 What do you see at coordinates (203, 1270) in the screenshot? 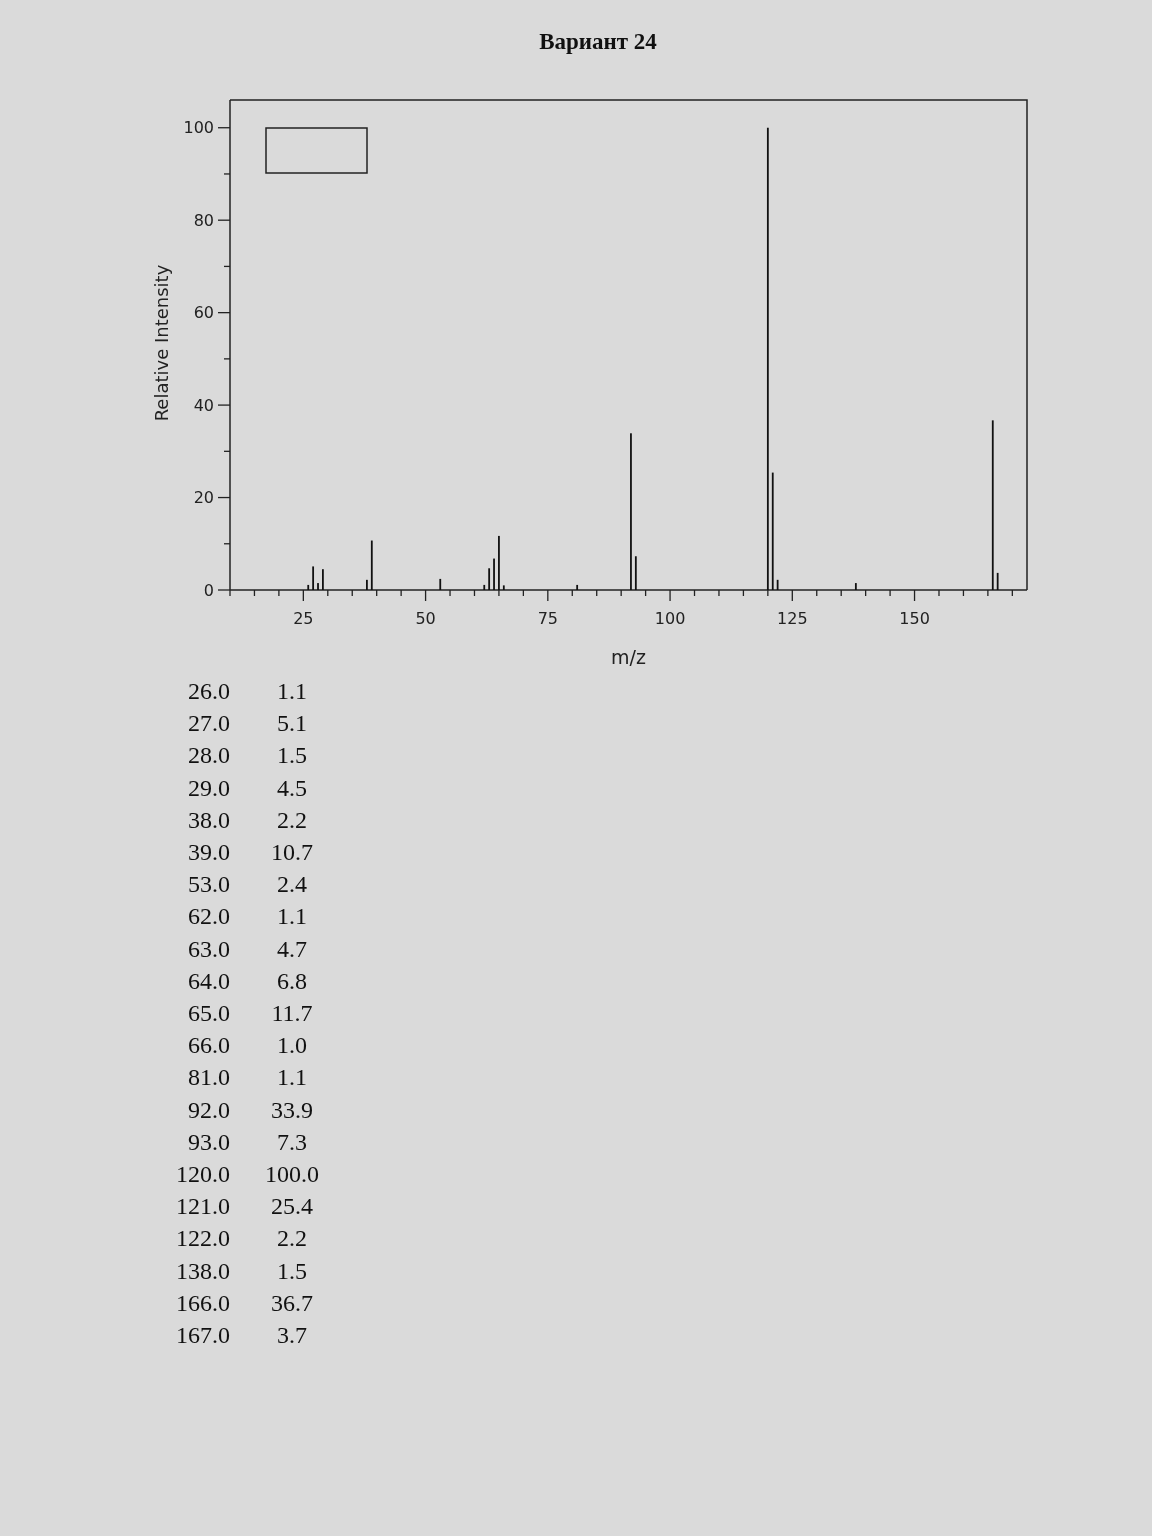
I see `text: 138.0` at bounding box center [203, 1270].